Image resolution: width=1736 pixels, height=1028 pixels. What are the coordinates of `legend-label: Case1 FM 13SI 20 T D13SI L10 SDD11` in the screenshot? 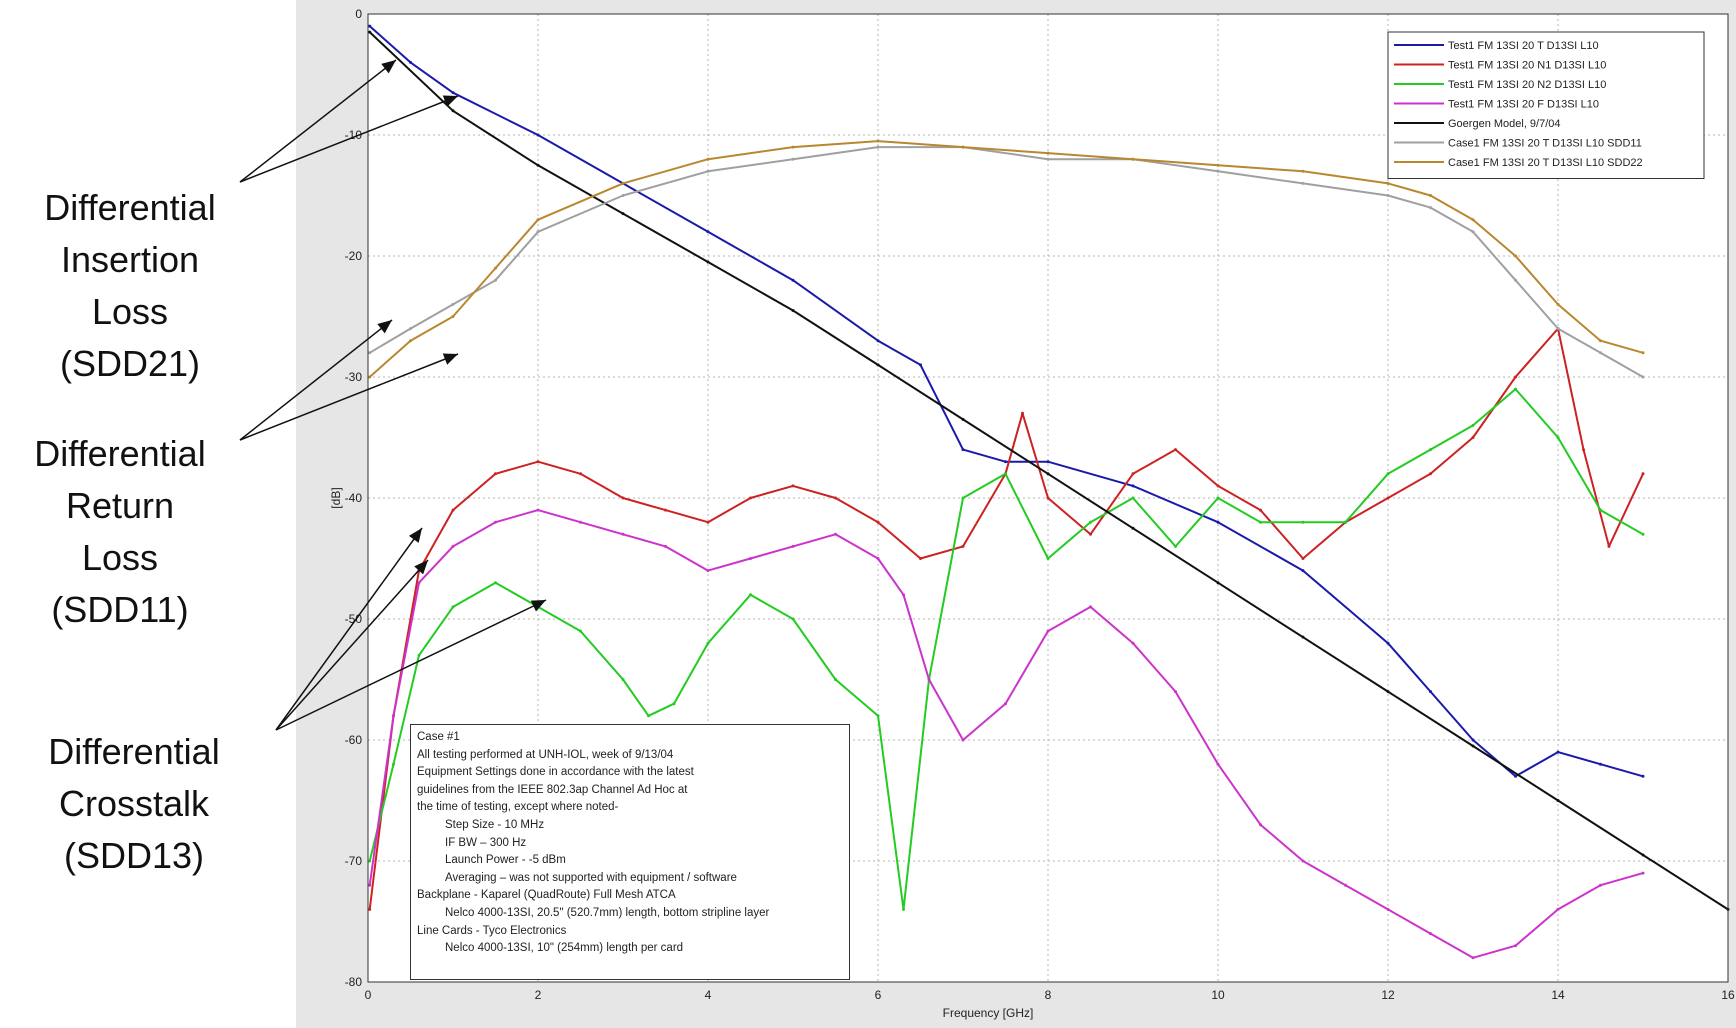 It's located at (1545, 144).